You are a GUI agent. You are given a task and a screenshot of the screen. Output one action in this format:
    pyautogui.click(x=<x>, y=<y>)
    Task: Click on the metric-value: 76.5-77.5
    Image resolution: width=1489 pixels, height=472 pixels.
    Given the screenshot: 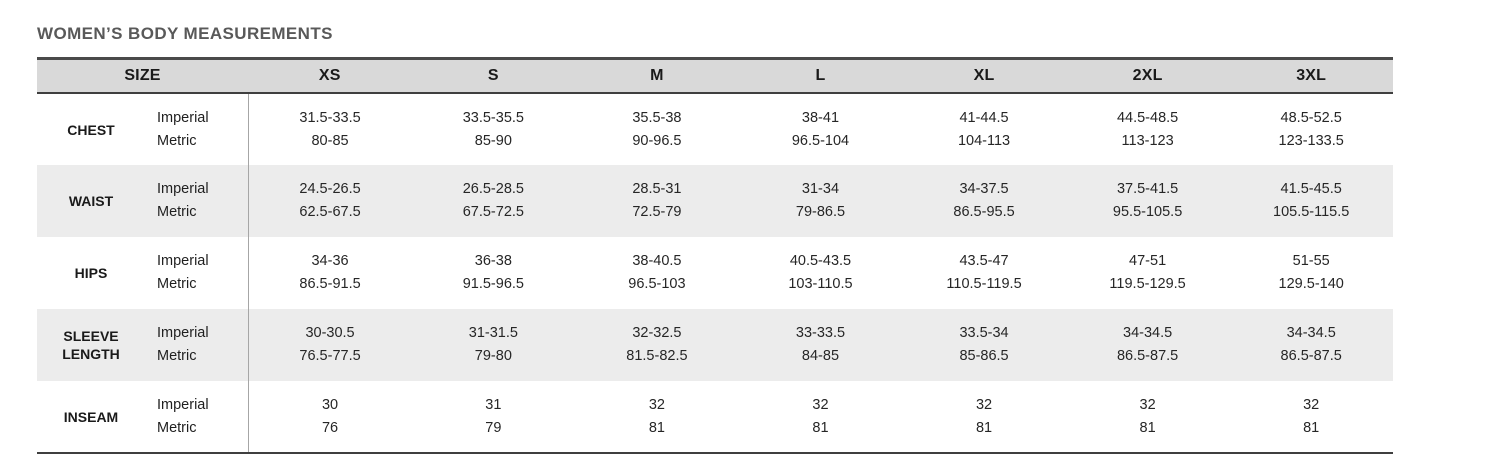 What is the action you would take?
    pyautogui.click(x=330, y=356)
    